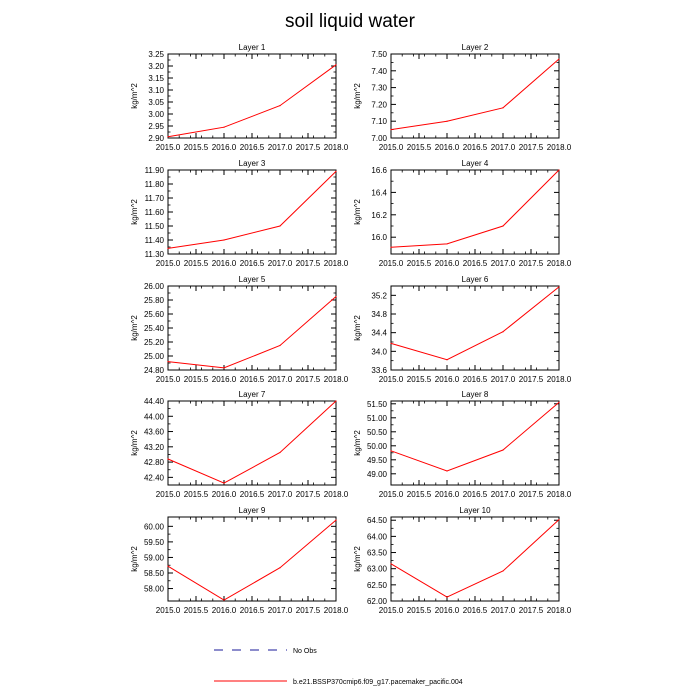 Image resolution: width=700 pixels, height=700 pixels. I want to click on y-tick-label: 62.00, so click(377, 601).